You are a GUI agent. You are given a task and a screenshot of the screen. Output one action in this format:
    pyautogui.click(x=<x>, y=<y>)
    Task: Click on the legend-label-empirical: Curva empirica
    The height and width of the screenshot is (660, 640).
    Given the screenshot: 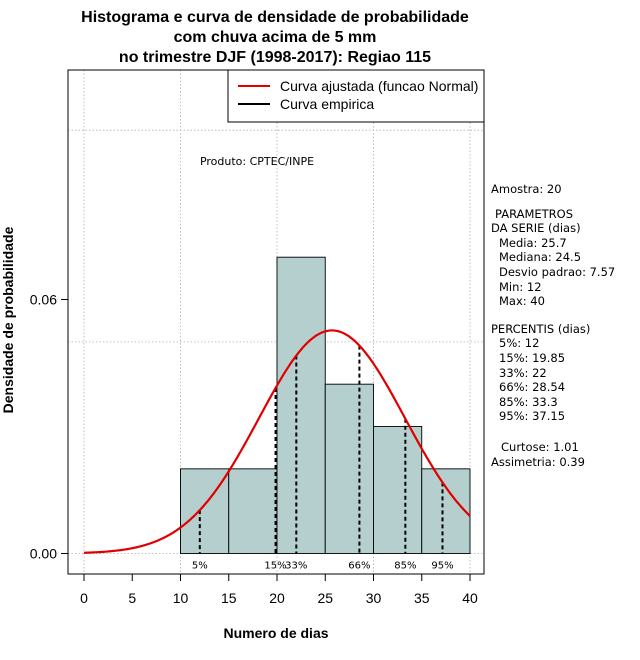 What is the action you would take?
    pyautogui.click(x=327, y=104)
    